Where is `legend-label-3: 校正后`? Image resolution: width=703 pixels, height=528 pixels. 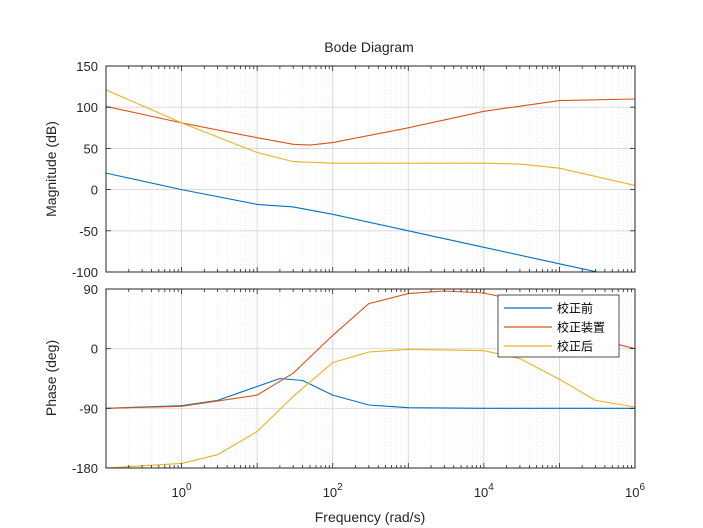
legend-label-3: 校正后 is located at coordinates (575, 346).